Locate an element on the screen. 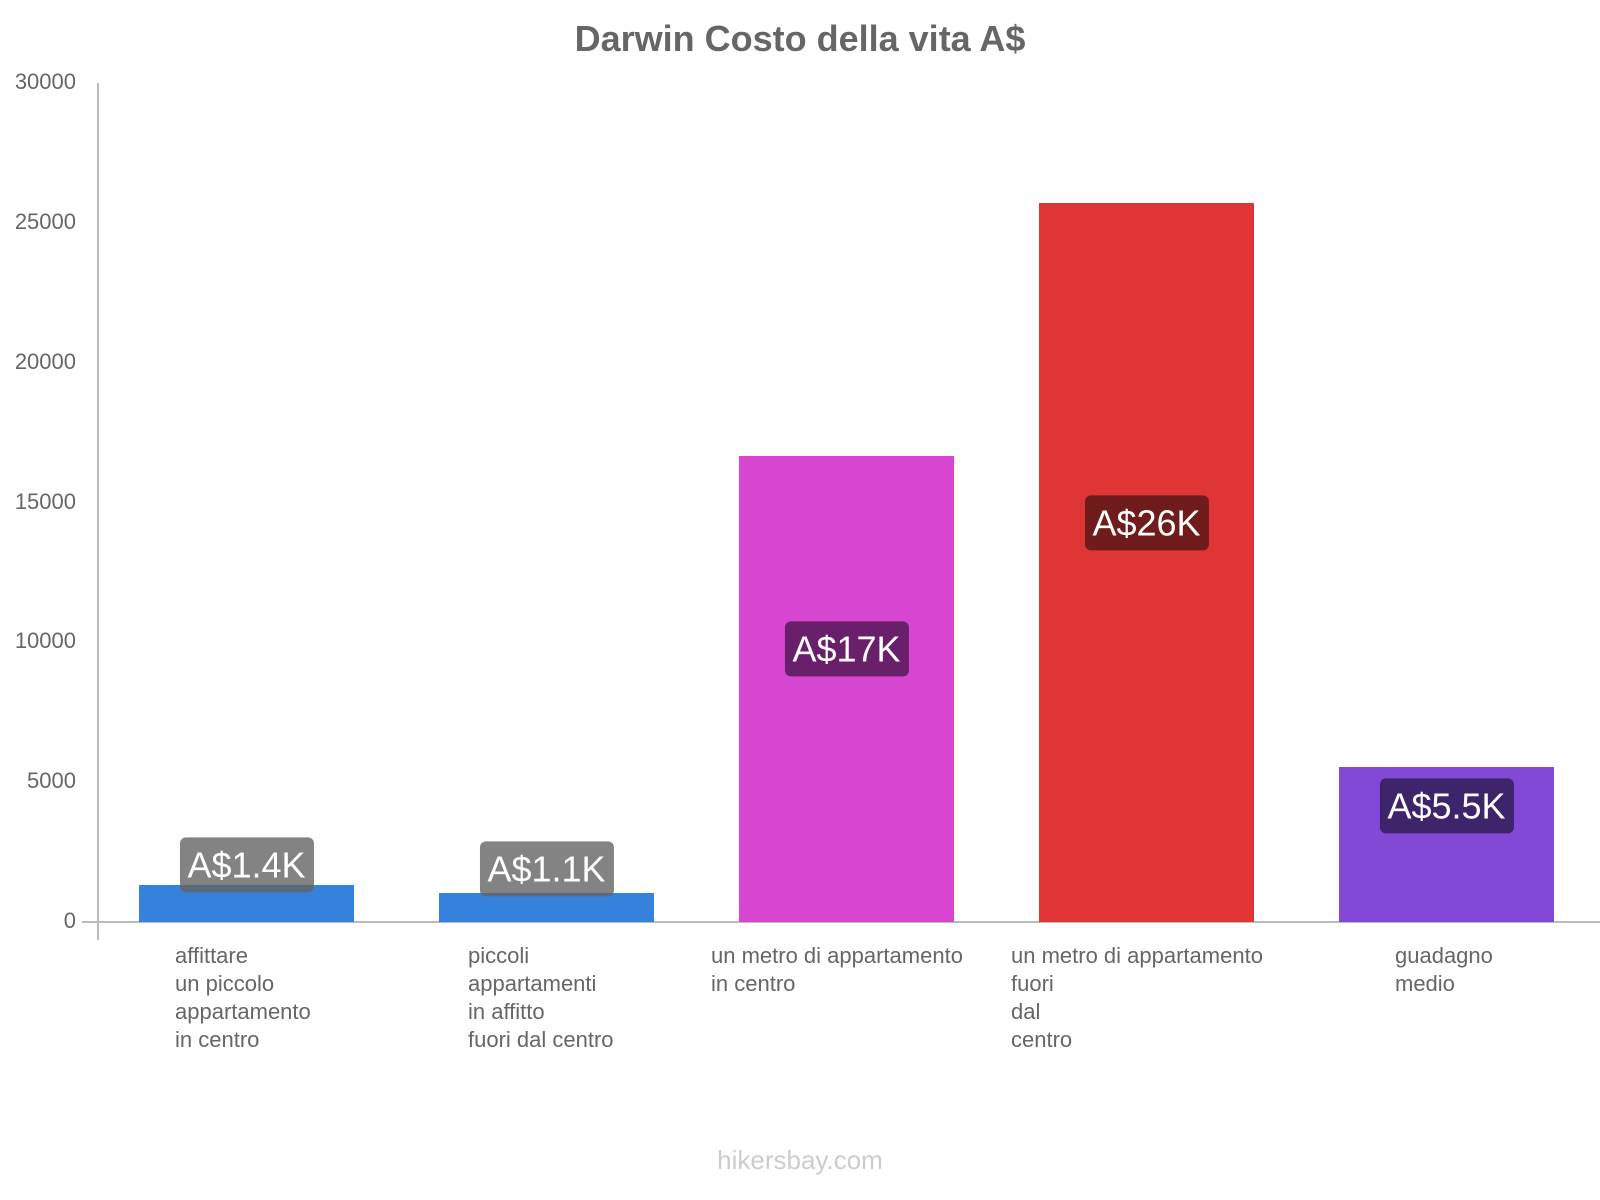 This screenshot has height=1200, width=1600. y-tick-label: 20000 is located at coordinates (45, 361).